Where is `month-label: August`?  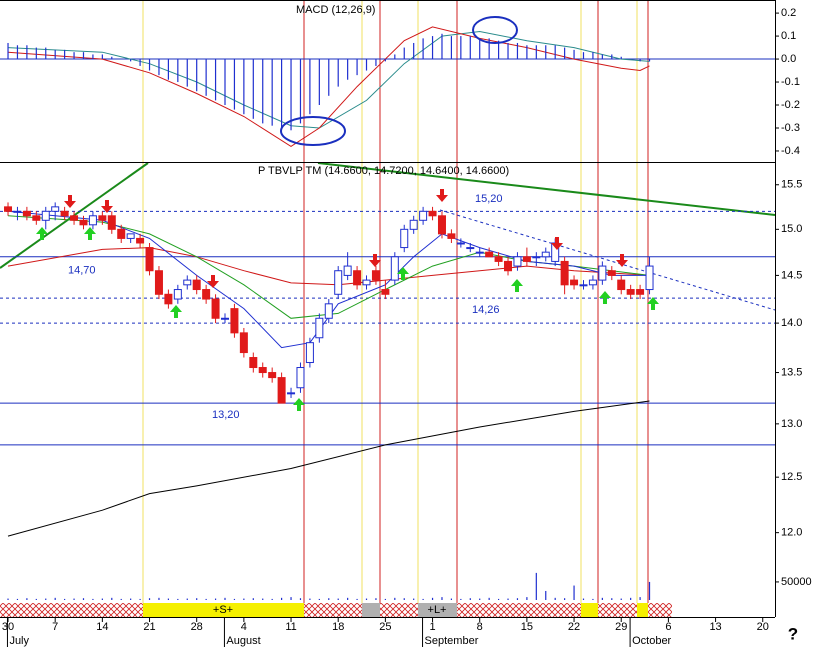 month-label: August is located at coordinates (243, 641).